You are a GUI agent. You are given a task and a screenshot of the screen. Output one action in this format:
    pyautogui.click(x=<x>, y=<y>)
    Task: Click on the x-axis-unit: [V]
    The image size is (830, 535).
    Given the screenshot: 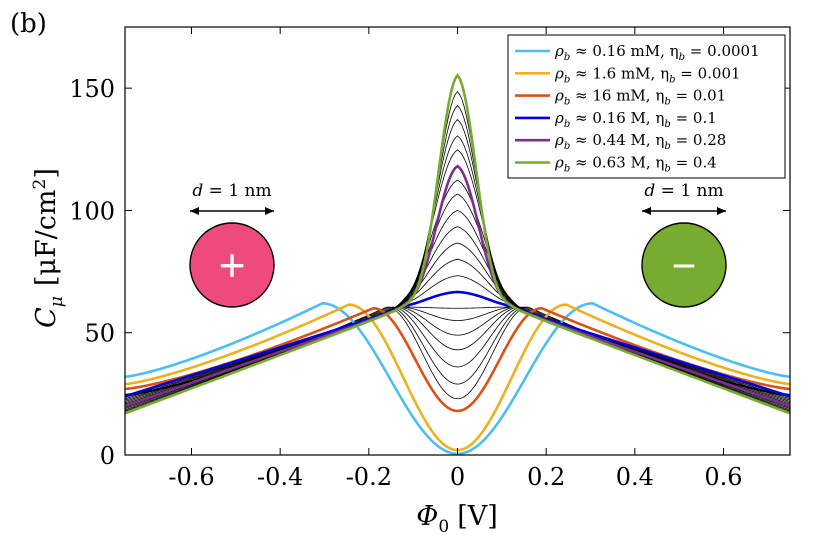 What is the action you would take?
    pyautogui.click(x=477, y=516)
    